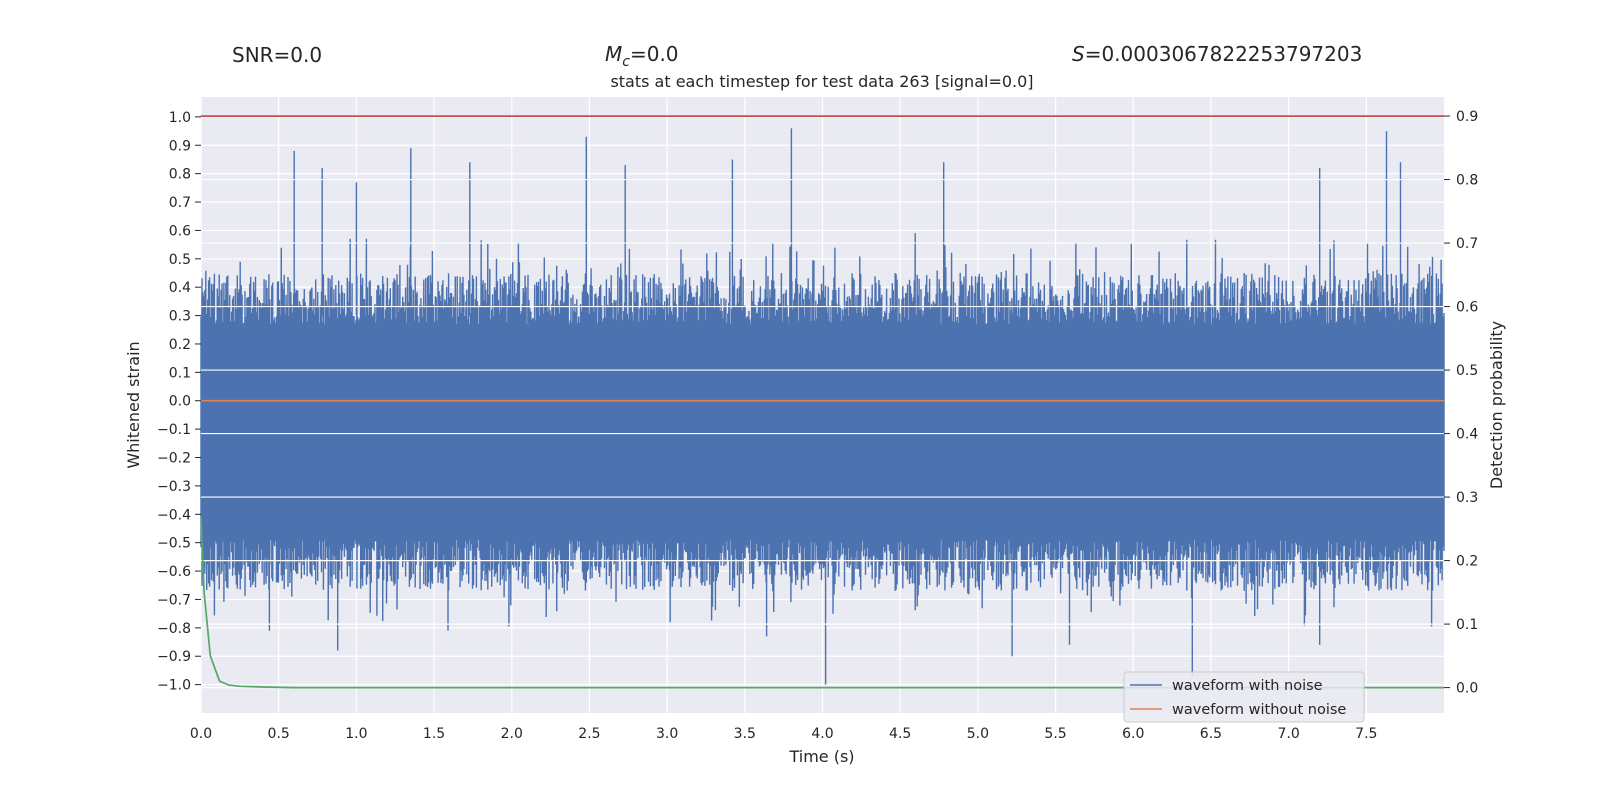 The height and width of the screenshot is (804, 1600). What do you see at coordinates (174, 657) in the screenshot?
I see `y-tick-label: −0.9` at bounding box center [174, 657].